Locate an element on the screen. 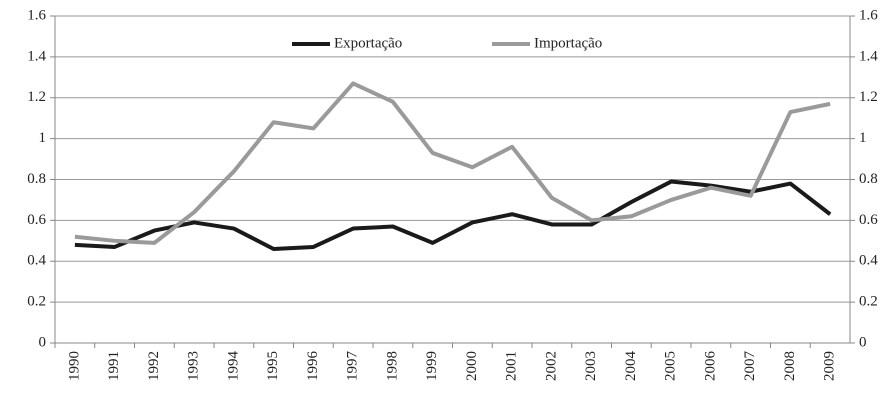  x-tick-label: 1990 is located at coordinates (74, 366).